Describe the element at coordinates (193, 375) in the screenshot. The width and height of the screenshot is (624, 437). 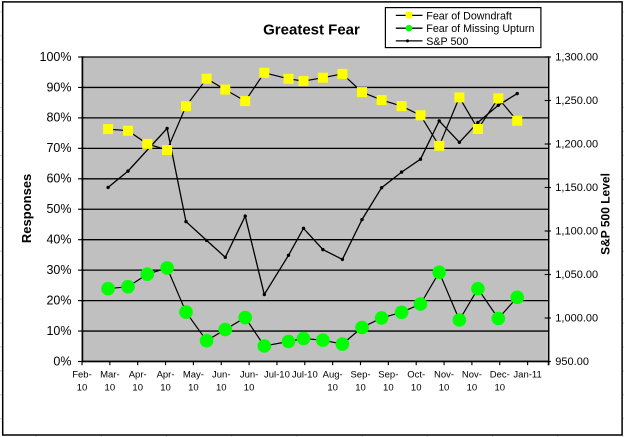
I see `svg-text: May-` at that location.